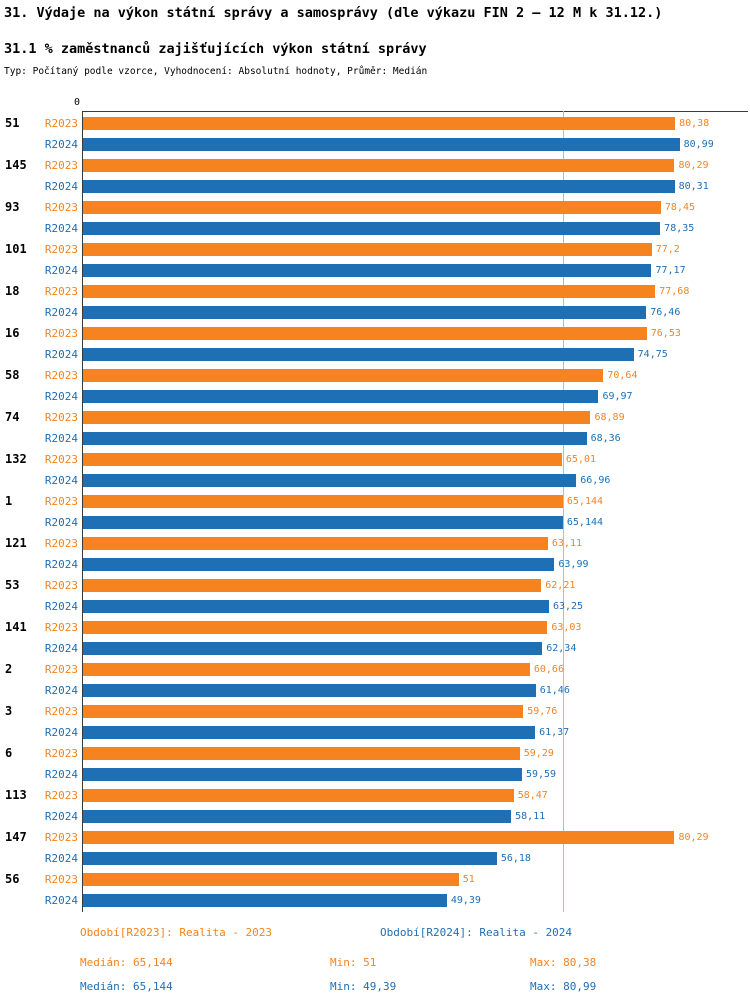 Image resolution: width=750 pixels, height=1002 pixels. I want to click on bar-value-label: 59,59, so click(541, 774).